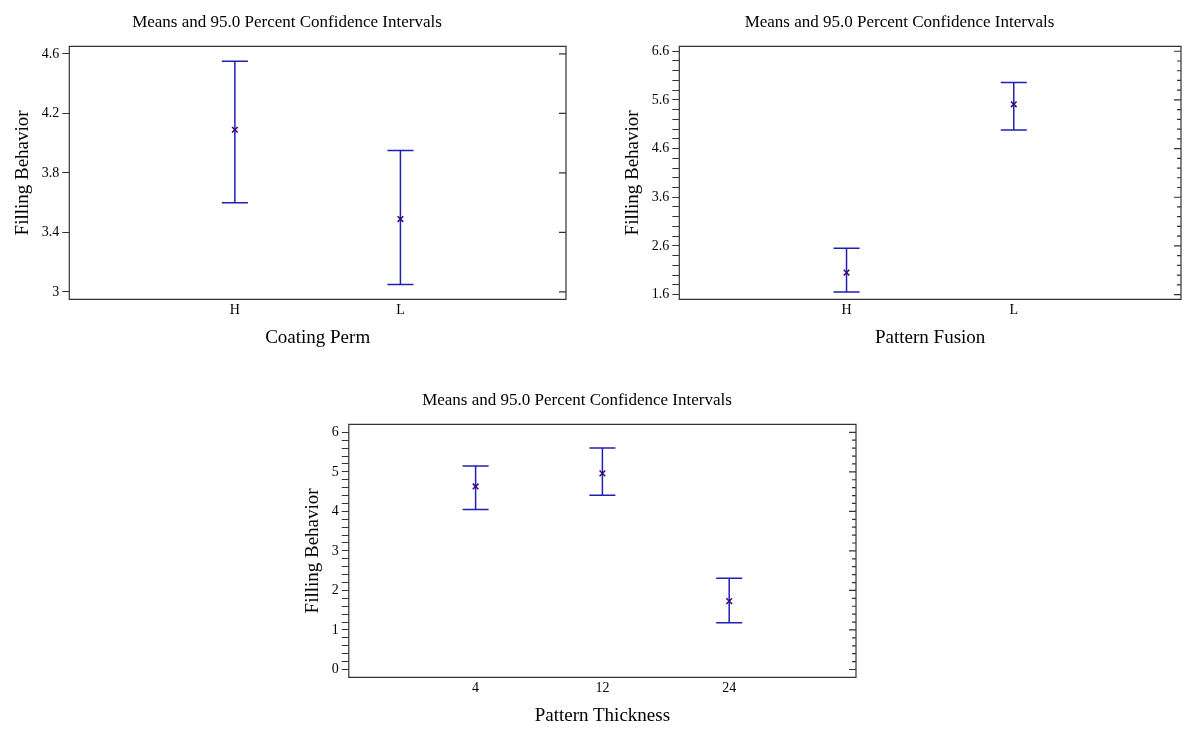 The width and height of the screenshot is (1199, 738). What do you see at coordinates (476, 688) in the screenshot?
I see `x-tick-label: 4` at bounding box center [476, 688].